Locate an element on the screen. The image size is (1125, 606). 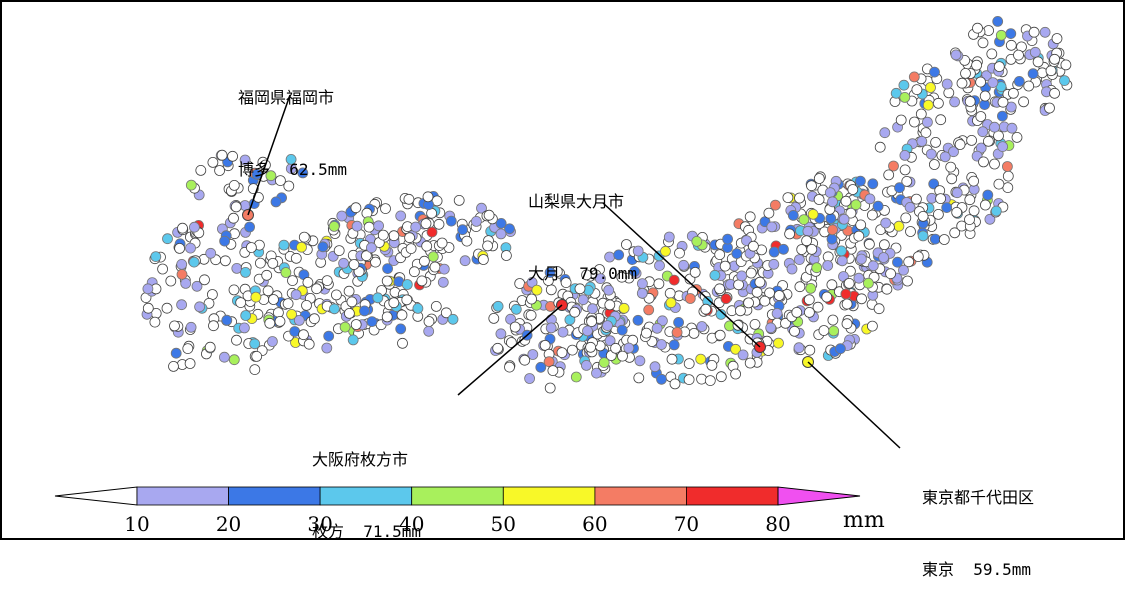
leader-hirakata is located at coordinates (510, 350).